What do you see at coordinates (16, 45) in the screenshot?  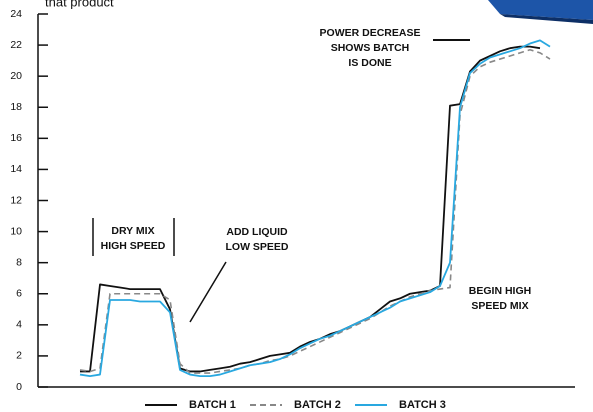 I see `y-tick-label: 22` at bounding box center [16, 45].